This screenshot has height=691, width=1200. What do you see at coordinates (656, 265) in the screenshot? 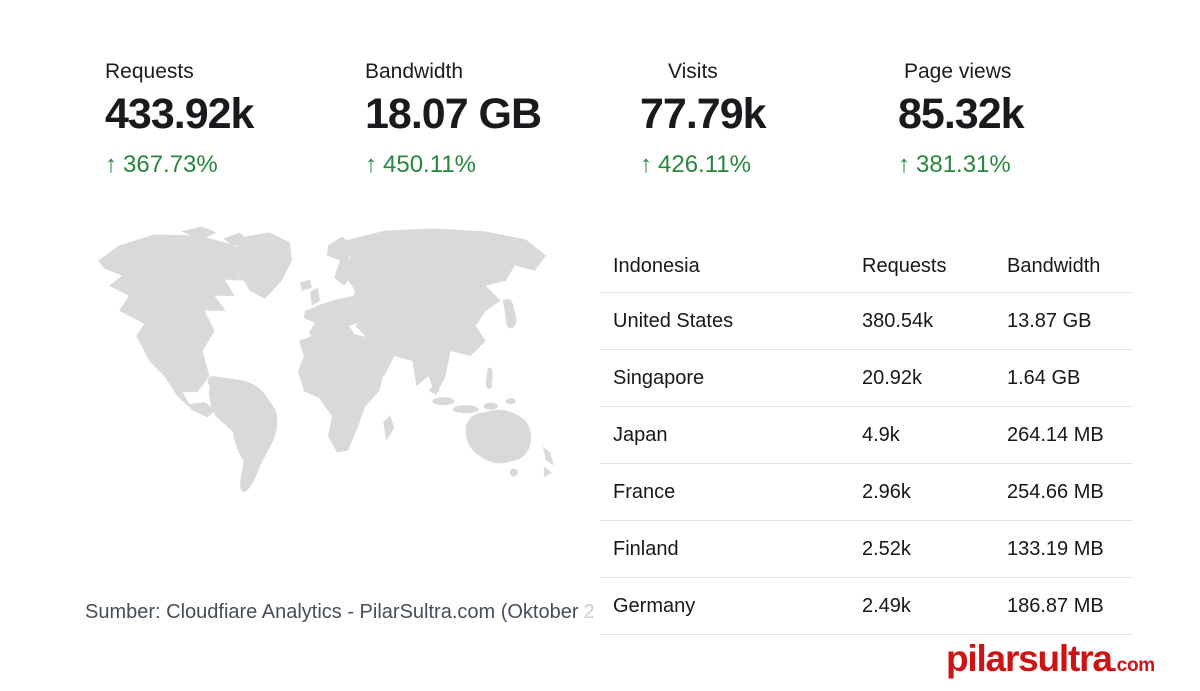
I see `column-header-country: Indonesia` at bounding box center [656, 265].